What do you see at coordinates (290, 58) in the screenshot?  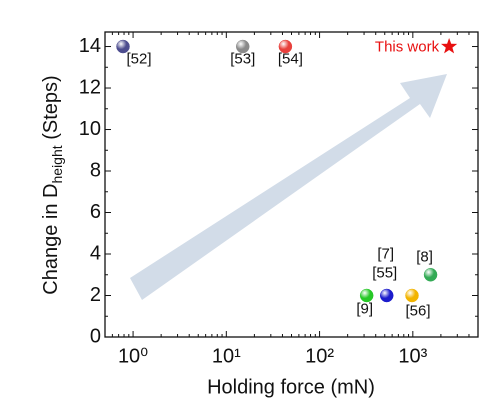 I see `point-label: [54]` at bounding box center [290, 58].